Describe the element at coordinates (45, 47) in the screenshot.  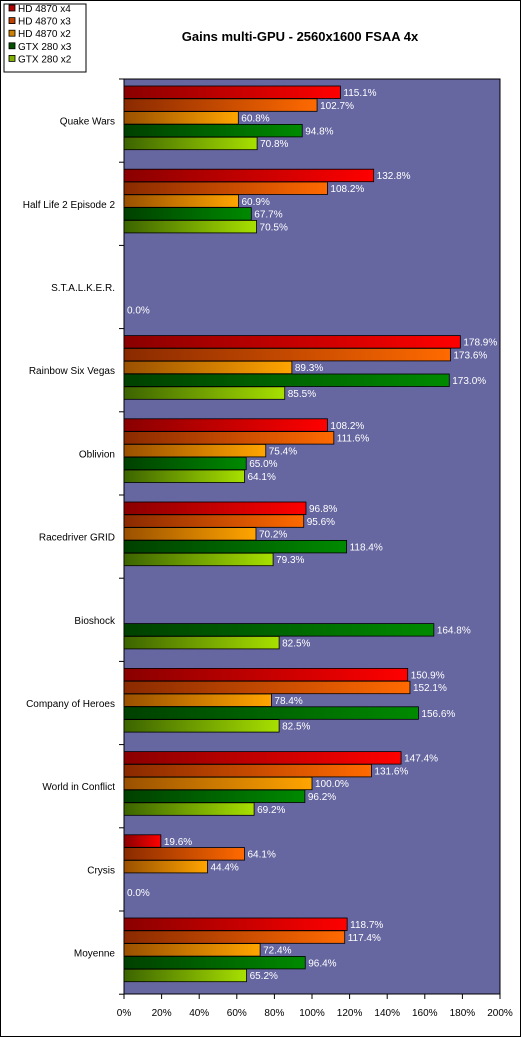
I see `legend-entry-gtx-280-x3: GTX 280 x3` at that location.